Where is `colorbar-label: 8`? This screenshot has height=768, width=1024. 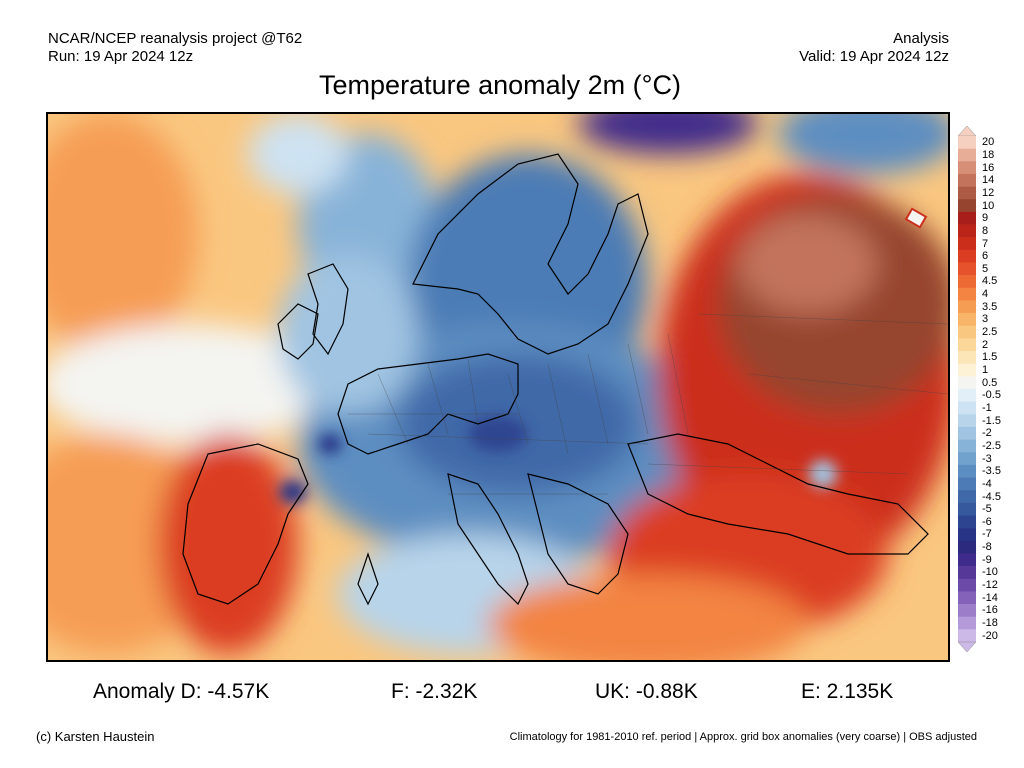
colorbar-label: 8 is located at coordinates (985, 230).